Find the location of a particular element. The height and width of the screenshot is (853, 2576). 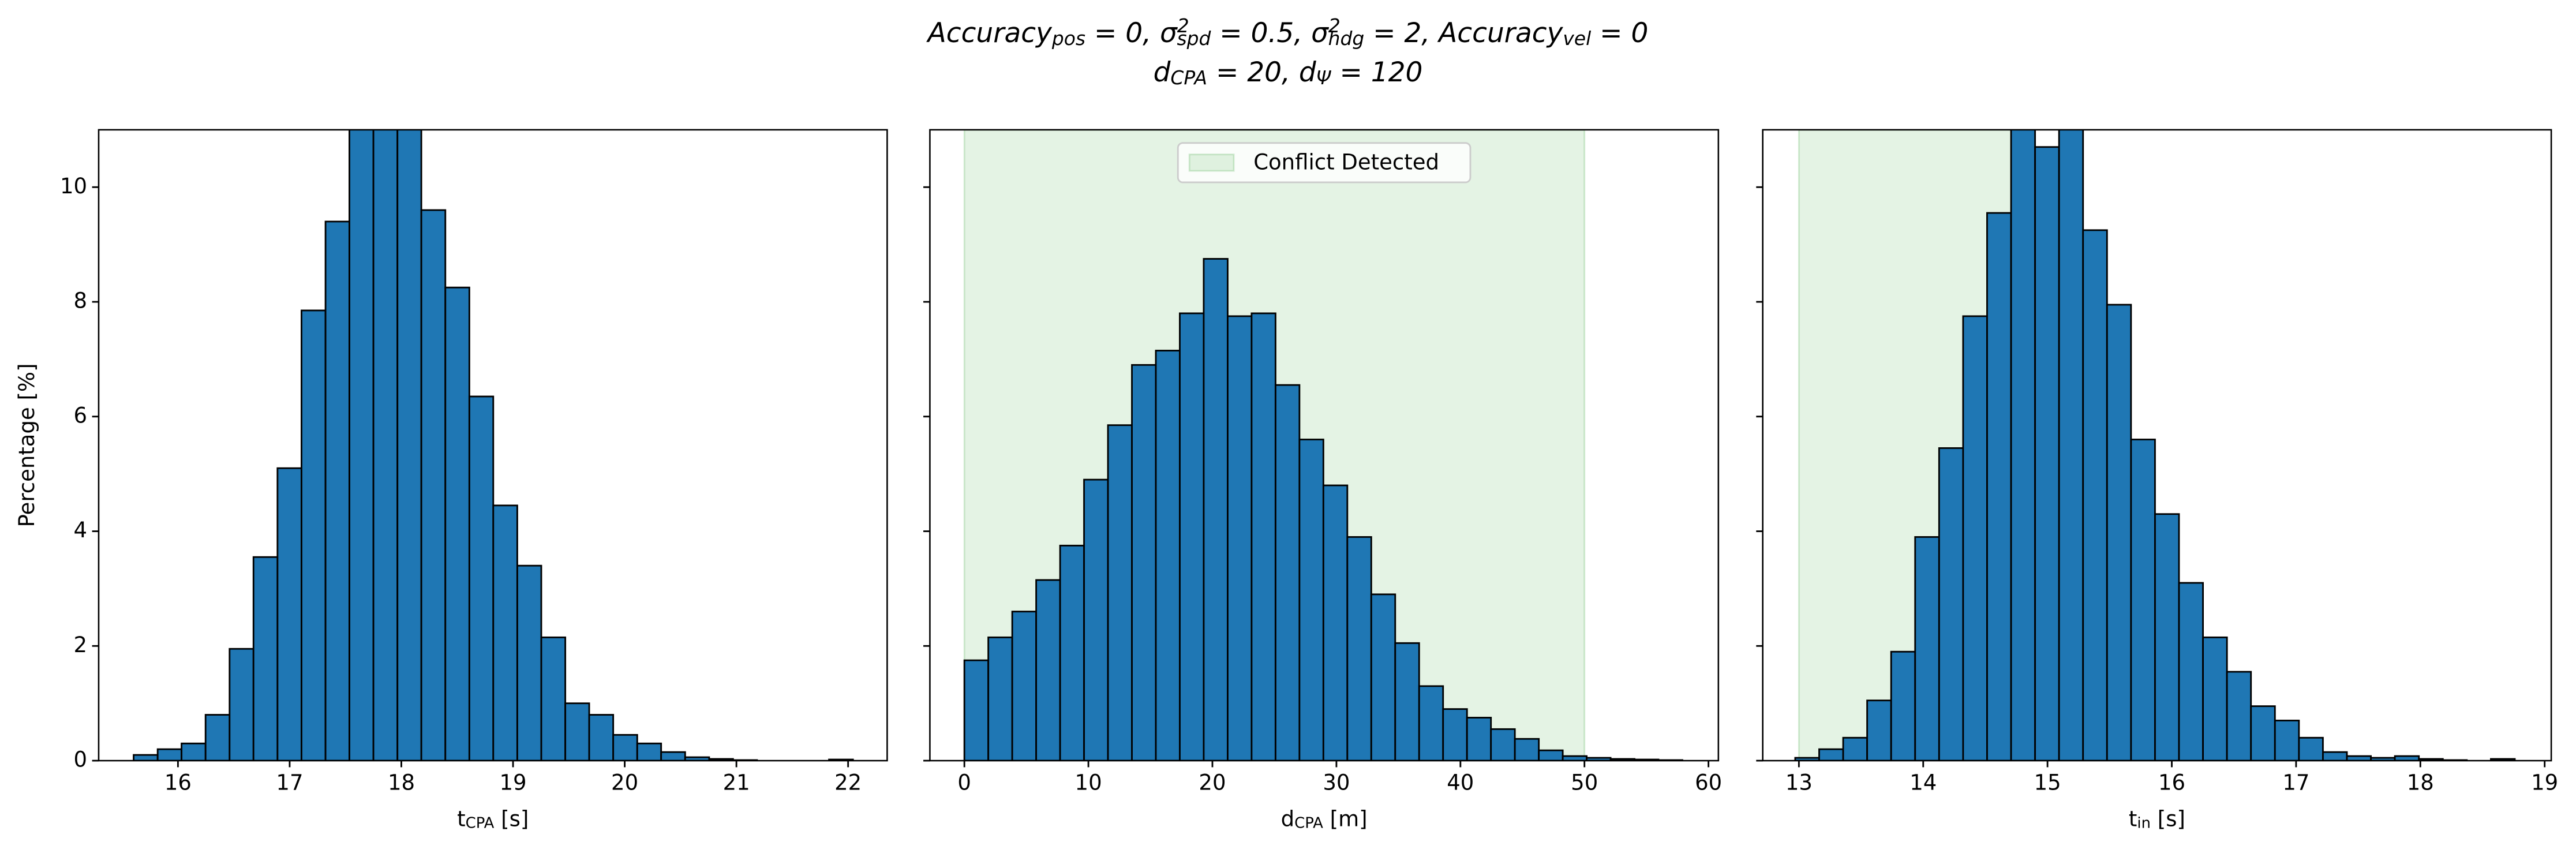

text-part: hdg is located at coordinates (1346, 38).